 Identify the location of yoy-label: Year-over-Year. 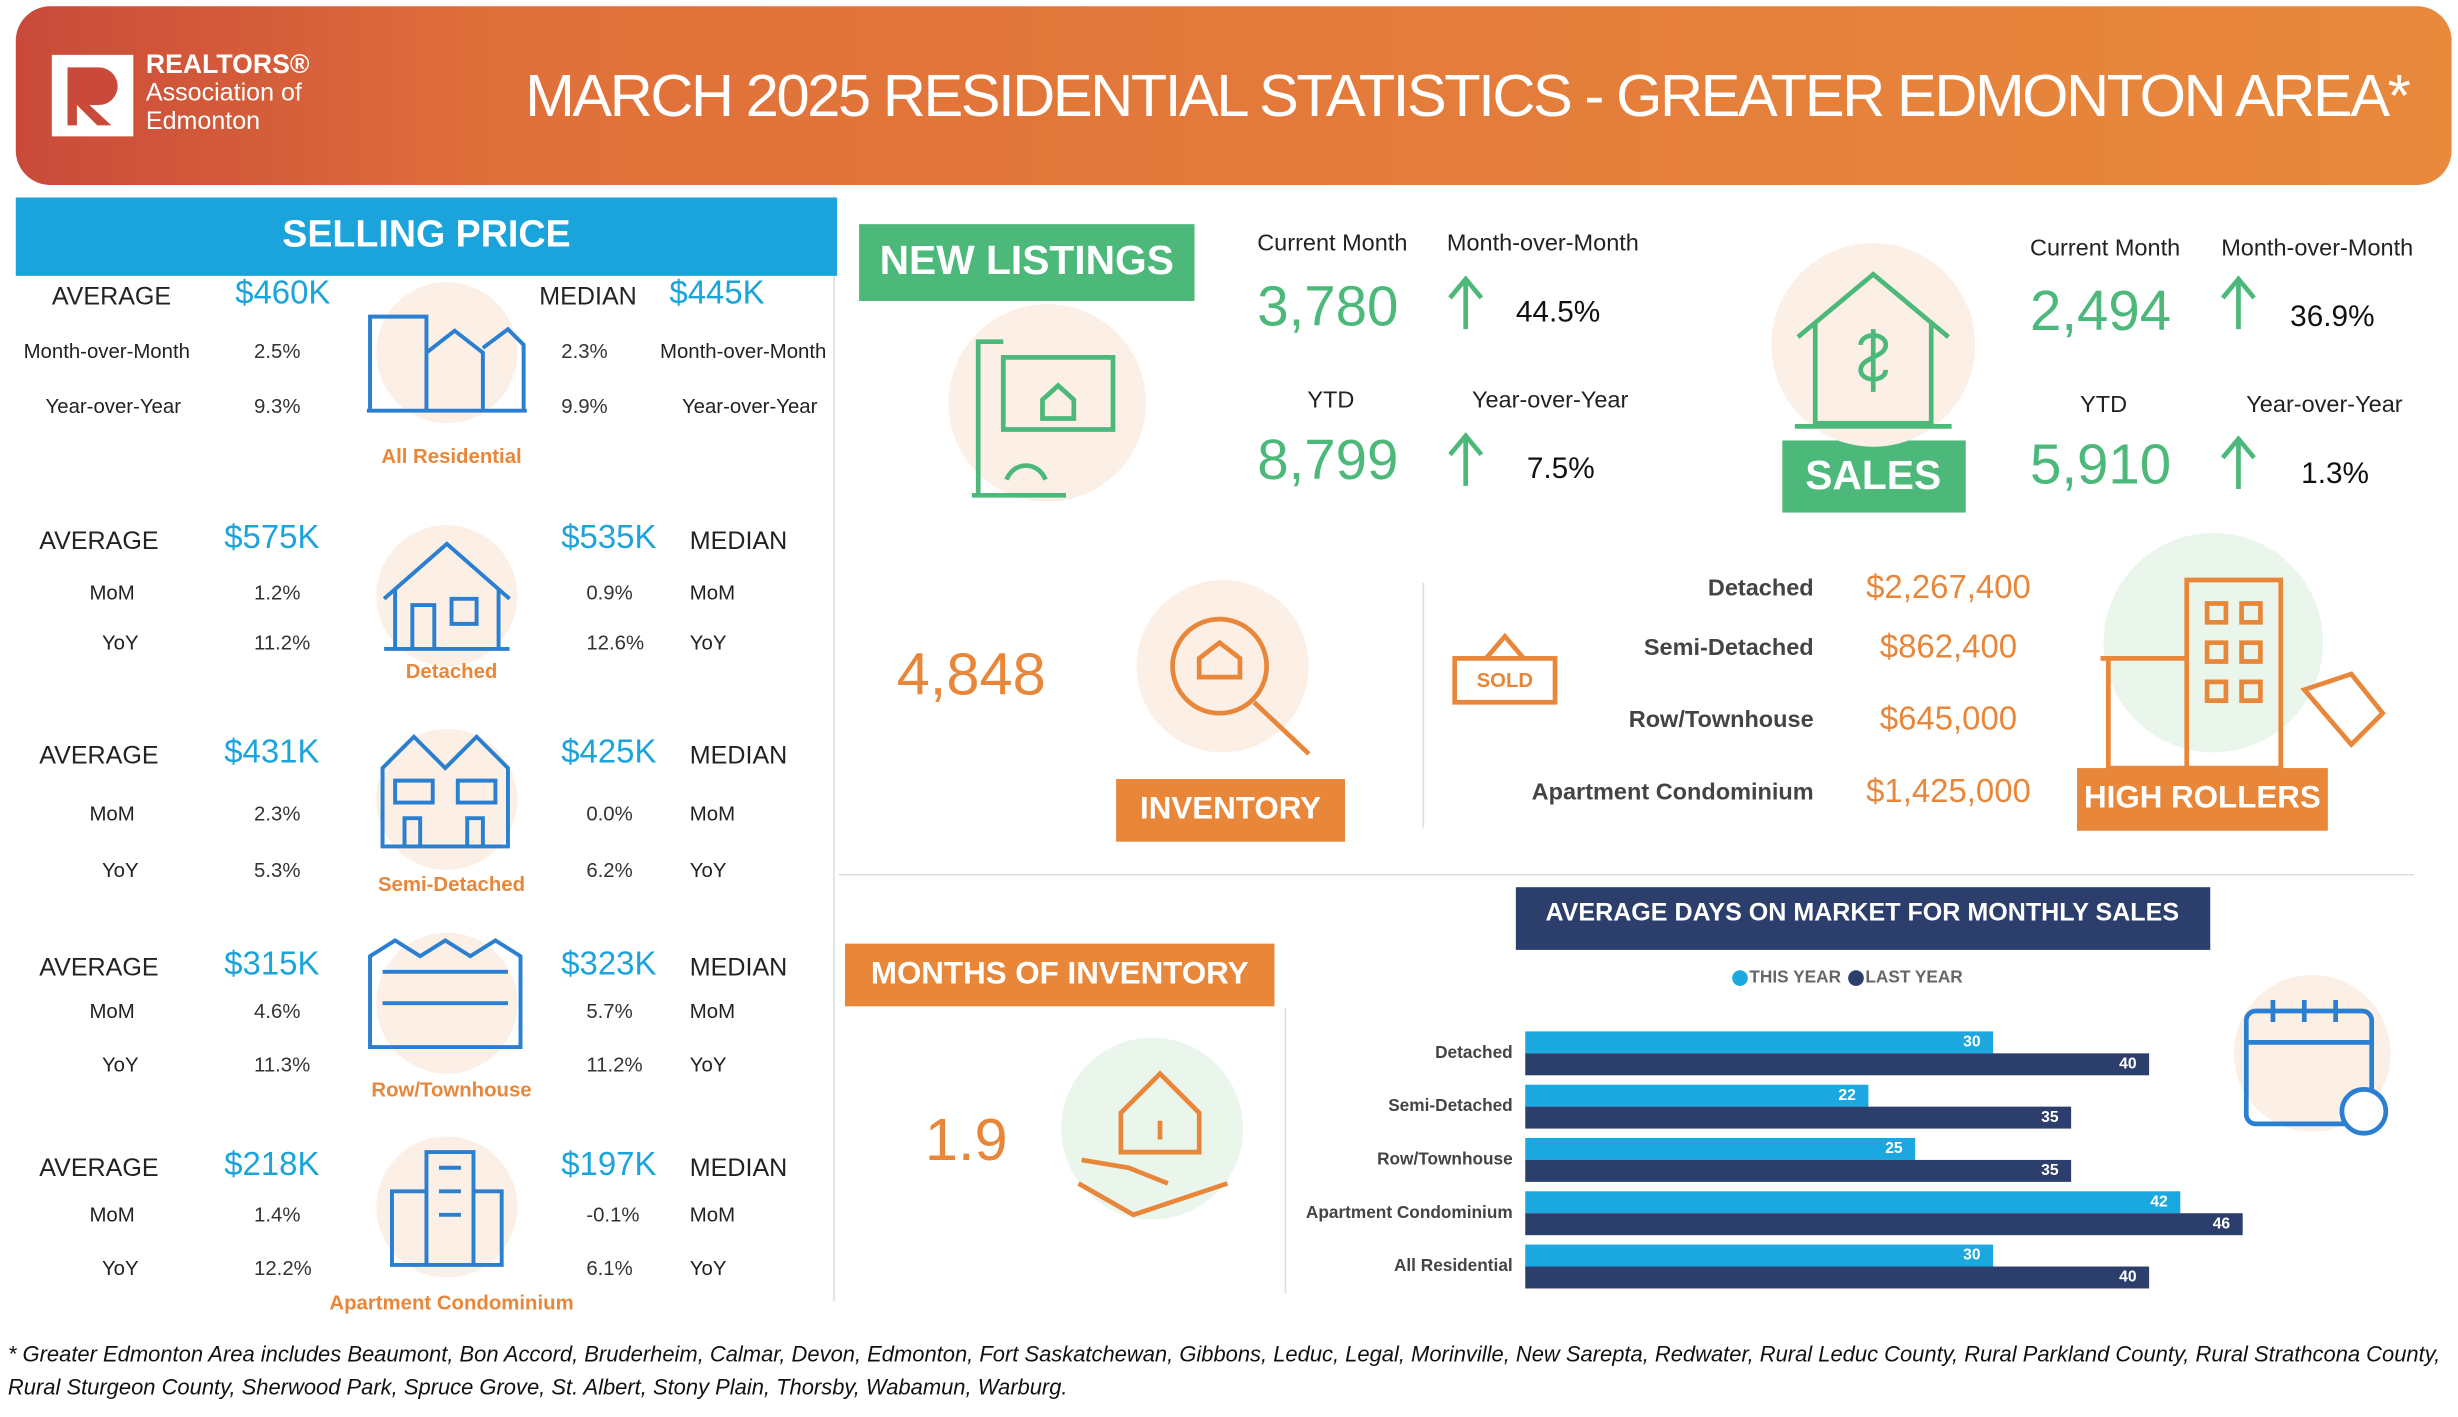
(2324, 404).